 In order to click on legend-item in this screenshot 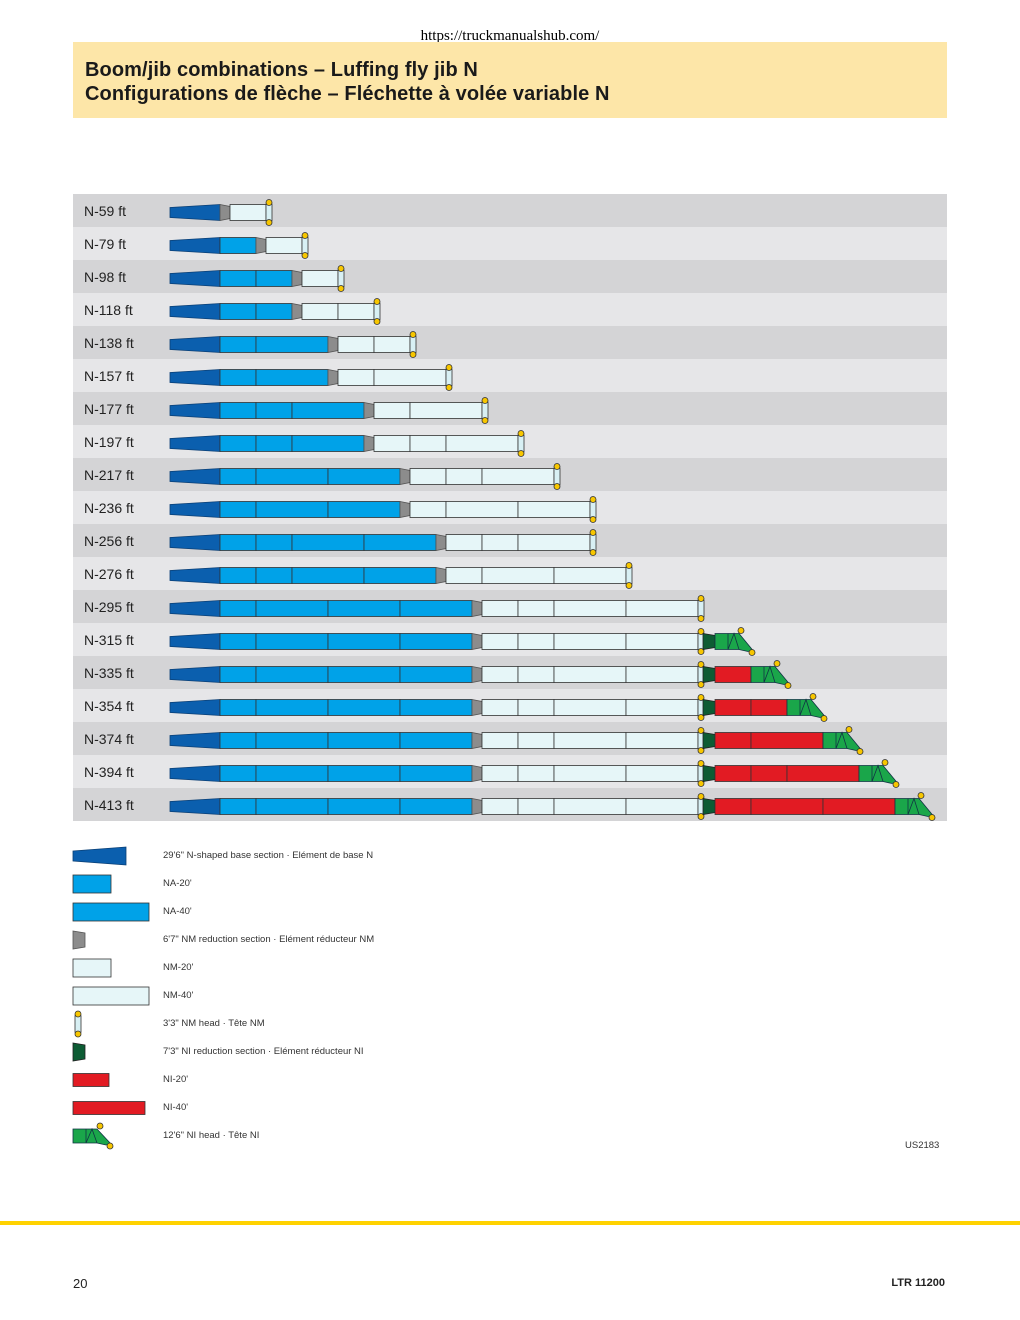, I will do `click(99, 856)`.